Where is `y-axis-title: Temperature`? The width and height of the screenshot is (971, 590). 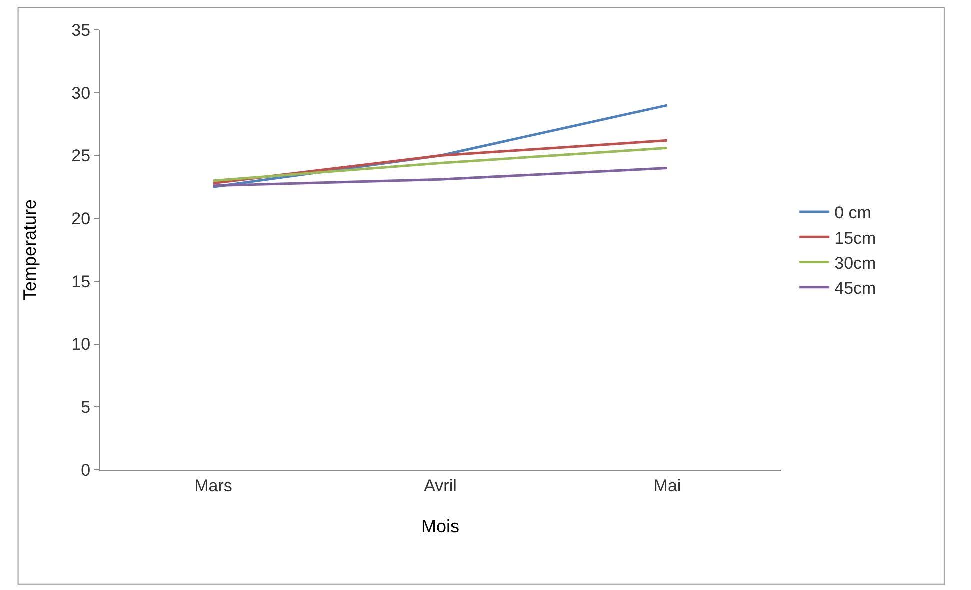
y-axis-title: Temperature is located at coordinates (30, 250).